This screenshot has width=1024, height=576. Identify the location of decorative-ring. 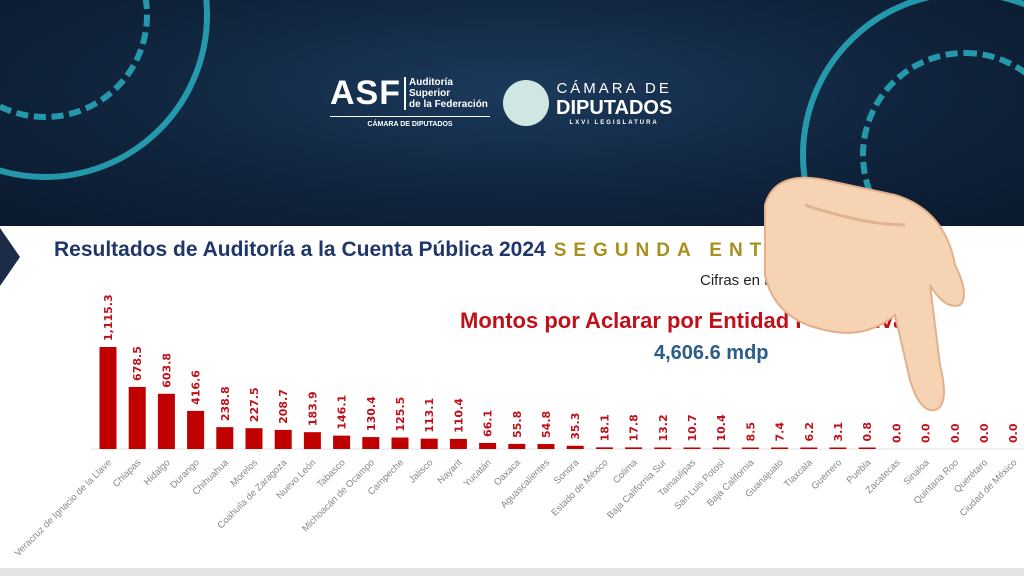
(942, 138).